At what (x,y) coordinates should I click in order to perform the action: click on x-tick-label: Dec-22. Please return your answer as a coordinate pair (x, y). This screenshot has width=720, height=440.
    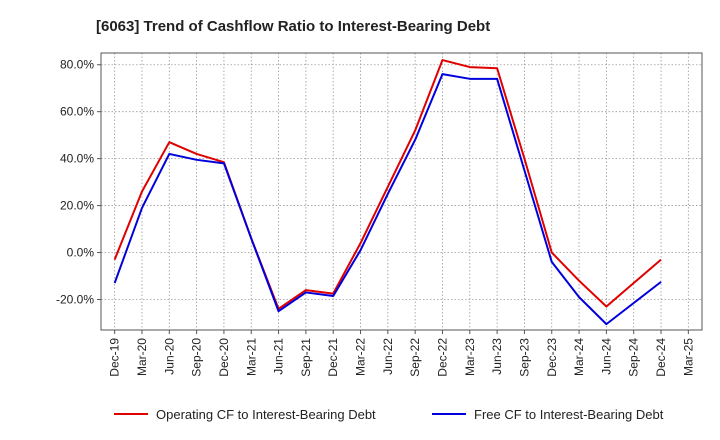
    Looking at the image, I should click on (442, 357).